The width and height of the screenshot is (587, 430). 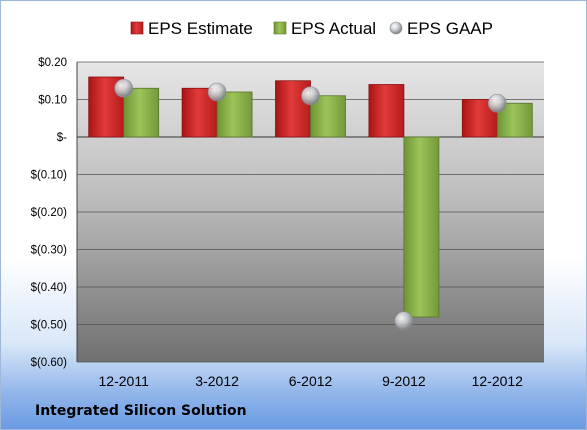 I want to click on x-tick-label: 6-2012, so click(x=311, y=381).